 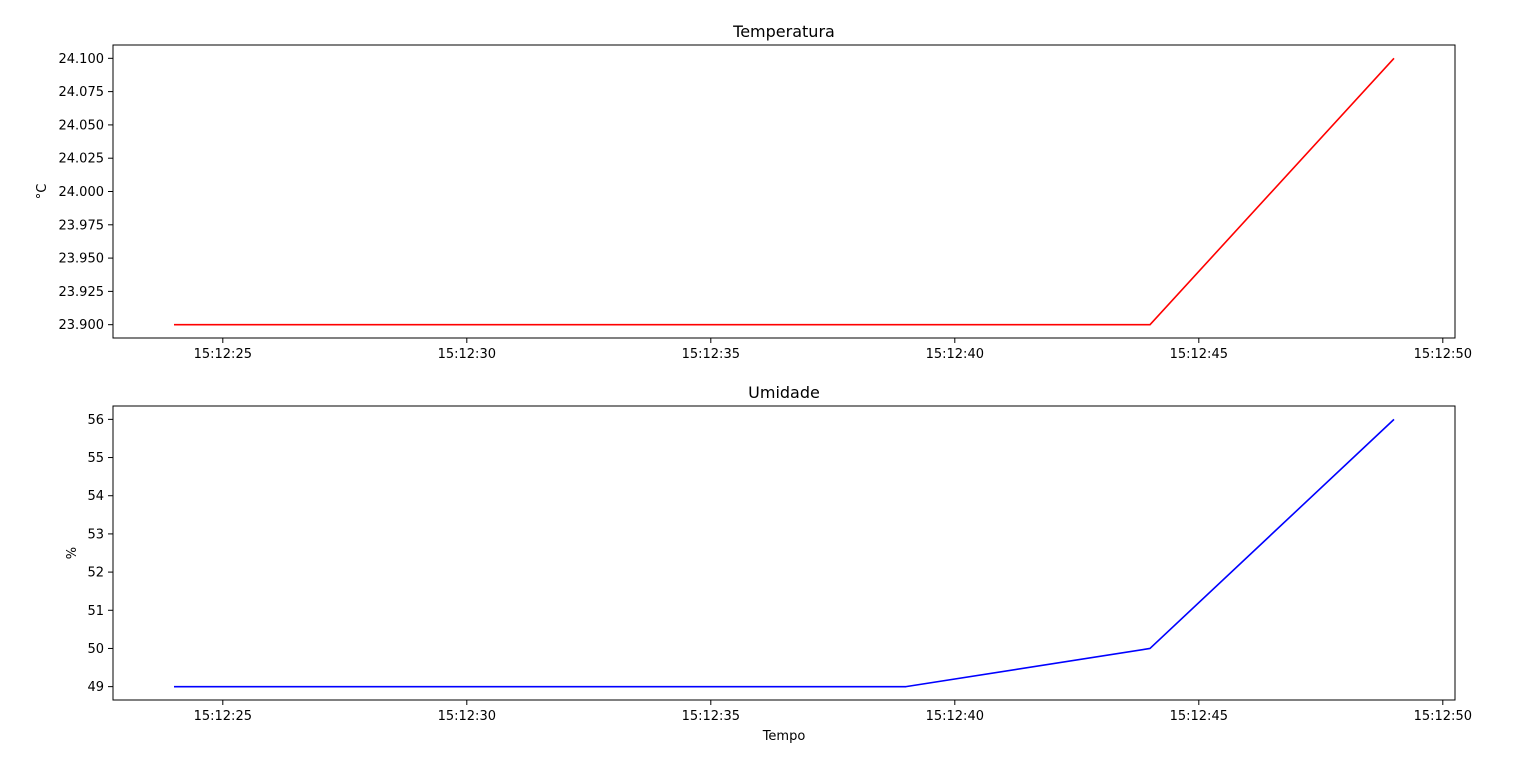 What do you see at coordinates (42, 192) in the screenshot?
I see `y-axis-label: °C` at bounding box center [42, 192].